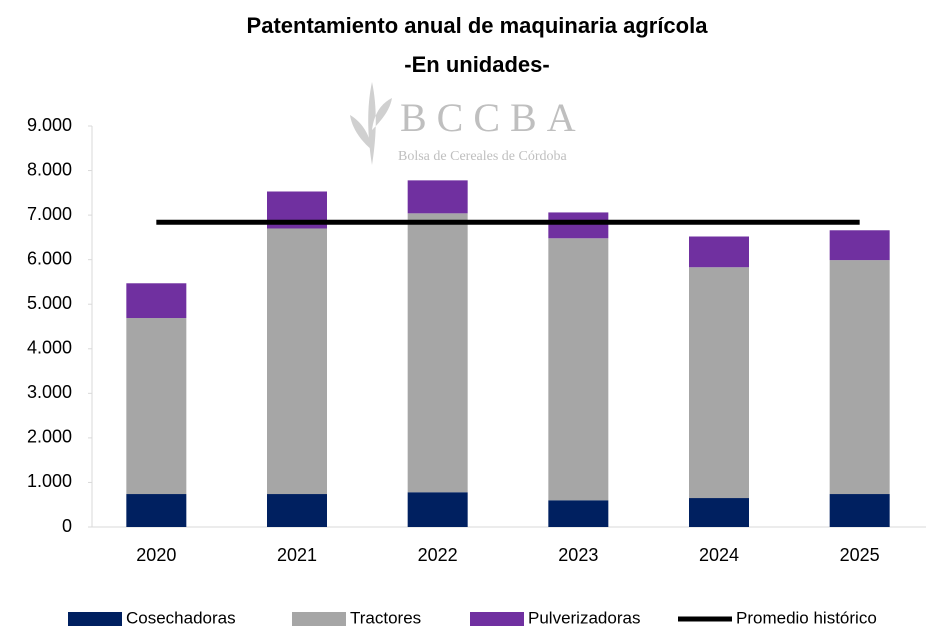  What do you see at coordinates (67, 526) in the screenshot?
I see `y-tick-label: 0` at bounding box center [67, 526].